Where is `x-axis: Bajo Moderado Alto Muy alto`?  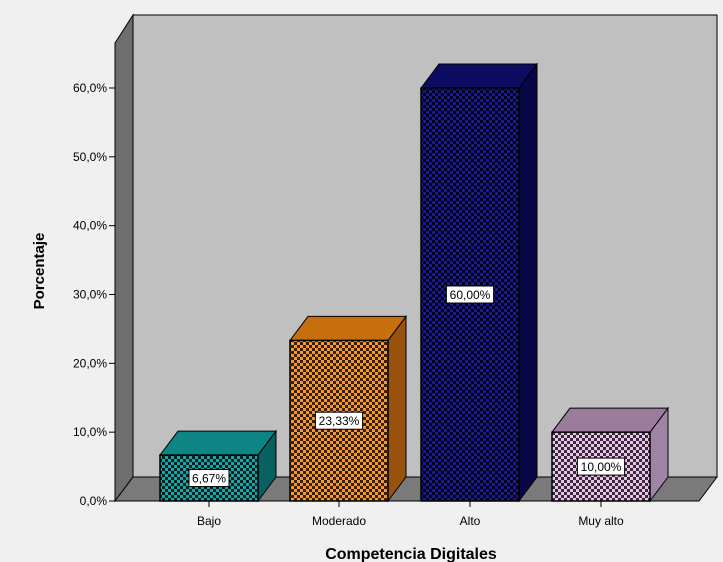
x-axis: Bajo Moderado Alto Muy alto is located at coordinates (410, 514).